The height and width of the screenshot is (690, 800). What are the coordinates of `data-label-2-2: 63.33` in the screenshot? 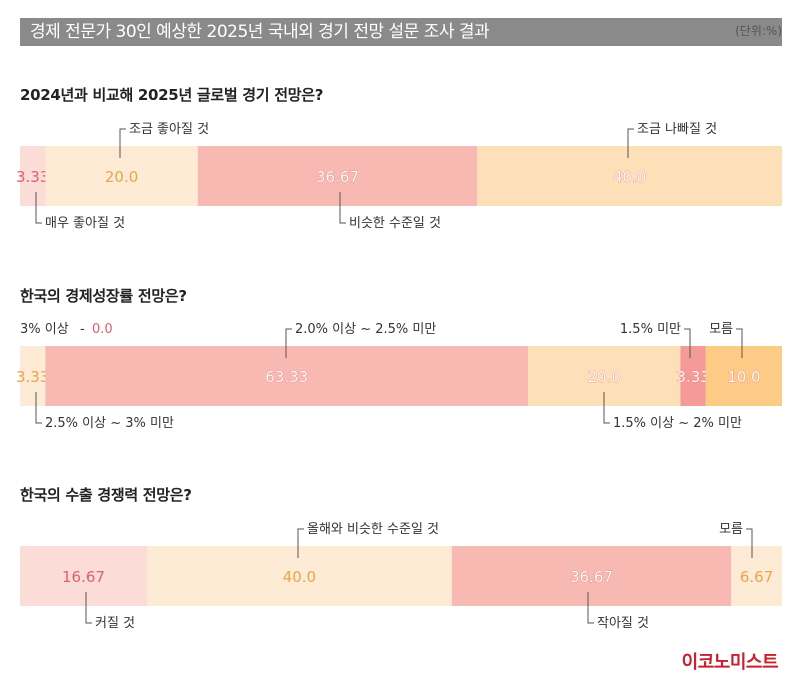 It's located at (286, 377).